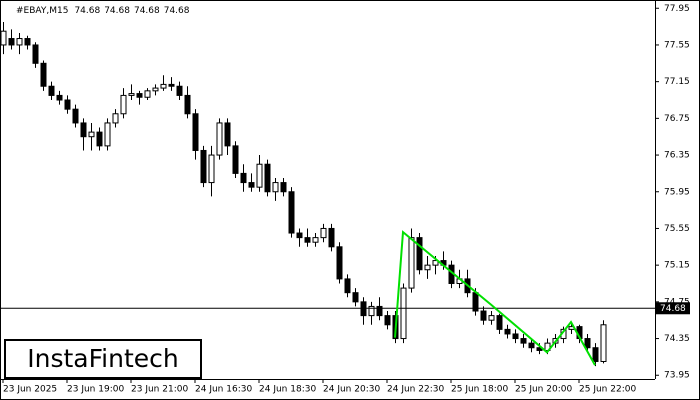 This screenshot has width=700, height=400. I want to click on watermark-box, so click(103, 359).